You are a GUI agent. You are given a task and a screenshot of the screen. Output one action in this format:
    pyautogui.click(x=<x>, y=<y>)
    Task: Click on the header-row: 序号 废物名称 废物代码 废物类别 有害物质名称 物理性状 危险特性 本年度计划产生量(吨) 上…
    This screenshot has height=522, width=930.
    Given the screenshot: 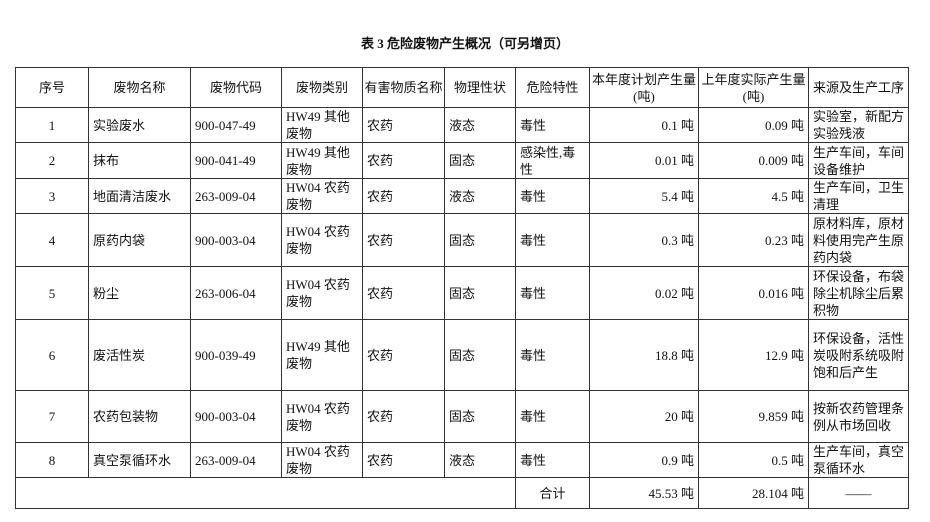 What is the action you would take?
    pyautogui.click(x=462, y=87)
    